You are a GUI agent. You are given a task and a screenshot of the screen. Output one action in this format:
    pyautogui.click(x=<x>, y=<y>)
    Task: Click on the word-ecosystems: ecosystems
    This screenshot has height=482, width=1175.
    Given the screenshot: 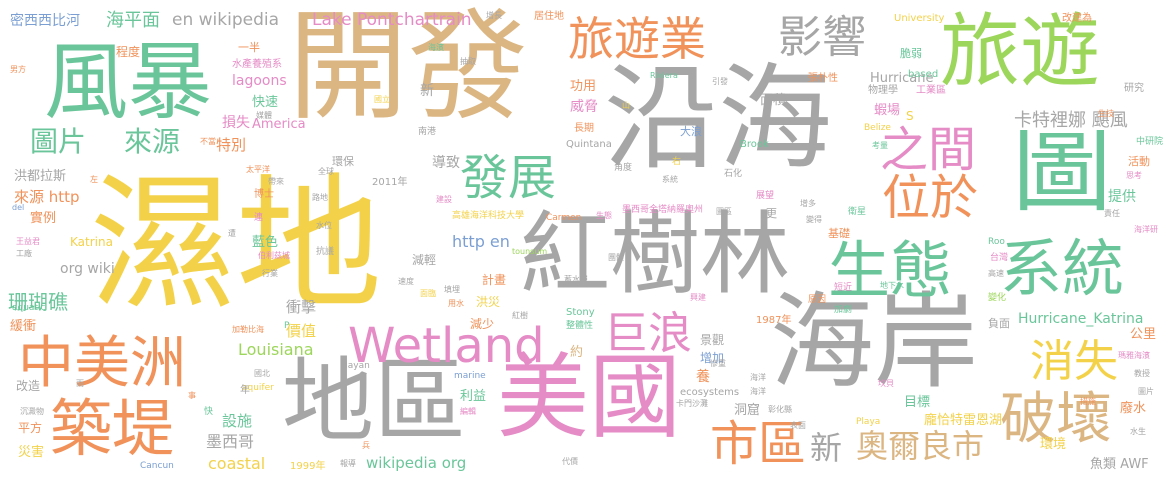 What is the action you would take?
    pyautogui.click(x=710, y=392)
    